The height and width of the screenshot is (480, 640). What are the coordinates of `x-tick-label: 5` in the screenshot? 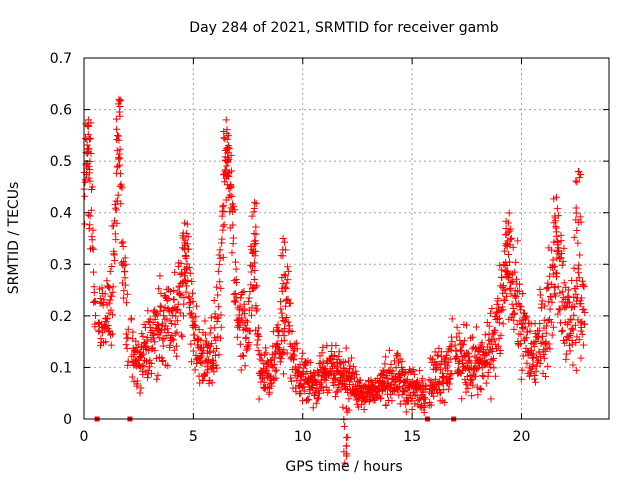 It's located at (193, 437).